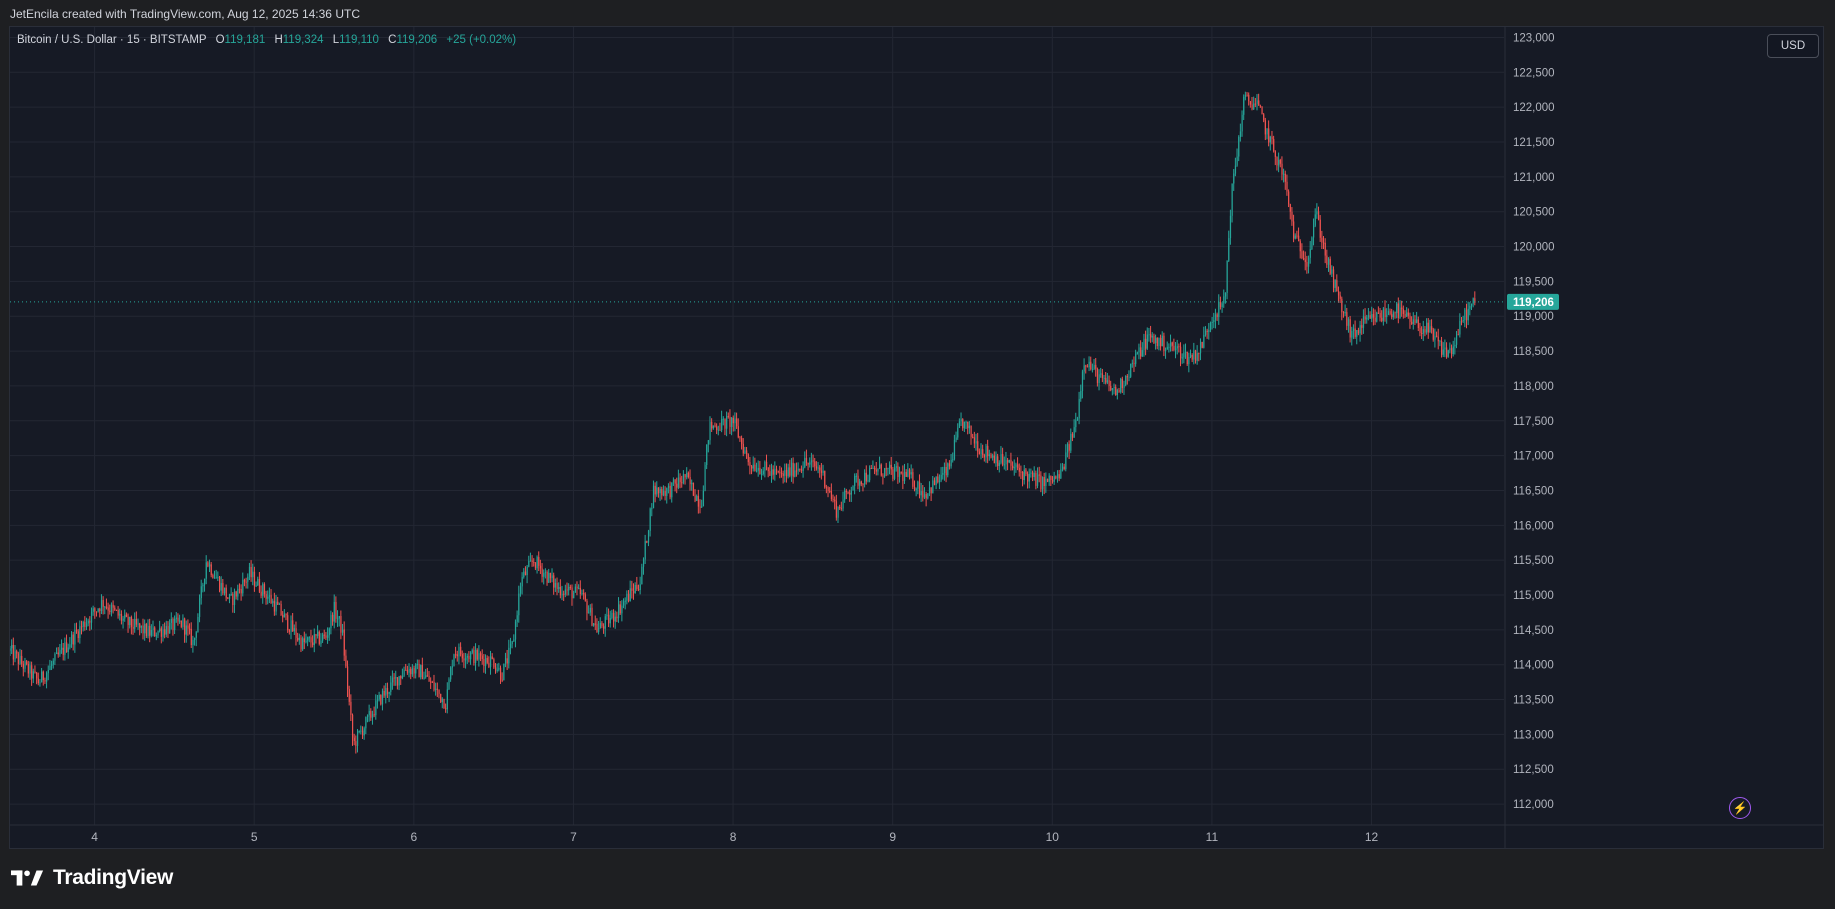  Describe the element at coordinates (220, 40) in the screenshot. I see `open-label: O` at that location.